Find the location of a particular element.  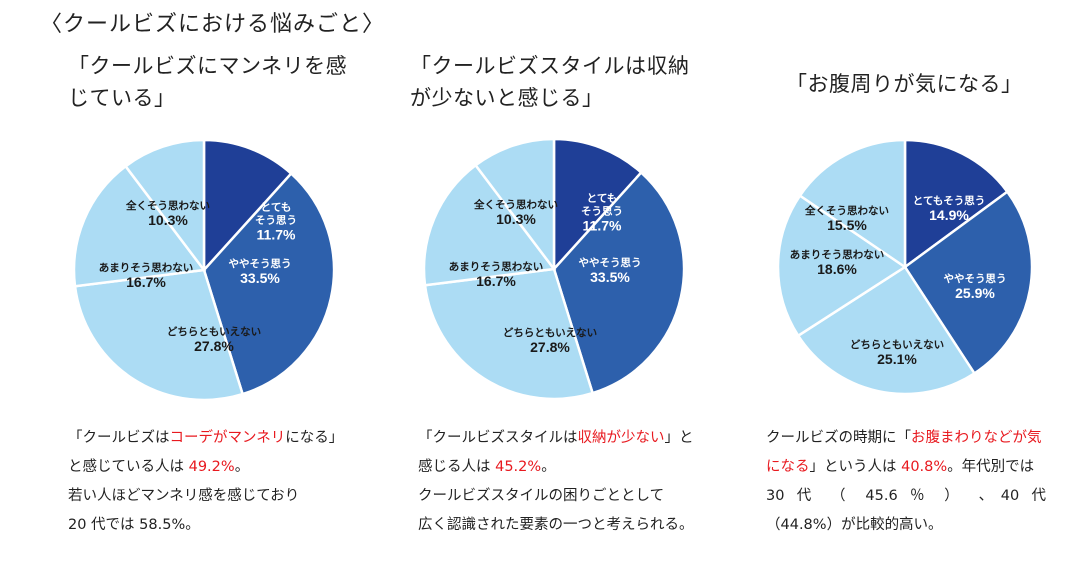

caption-line: 「クールビズはコーデがマンネリになる」 is located at coordinates (206, 438).